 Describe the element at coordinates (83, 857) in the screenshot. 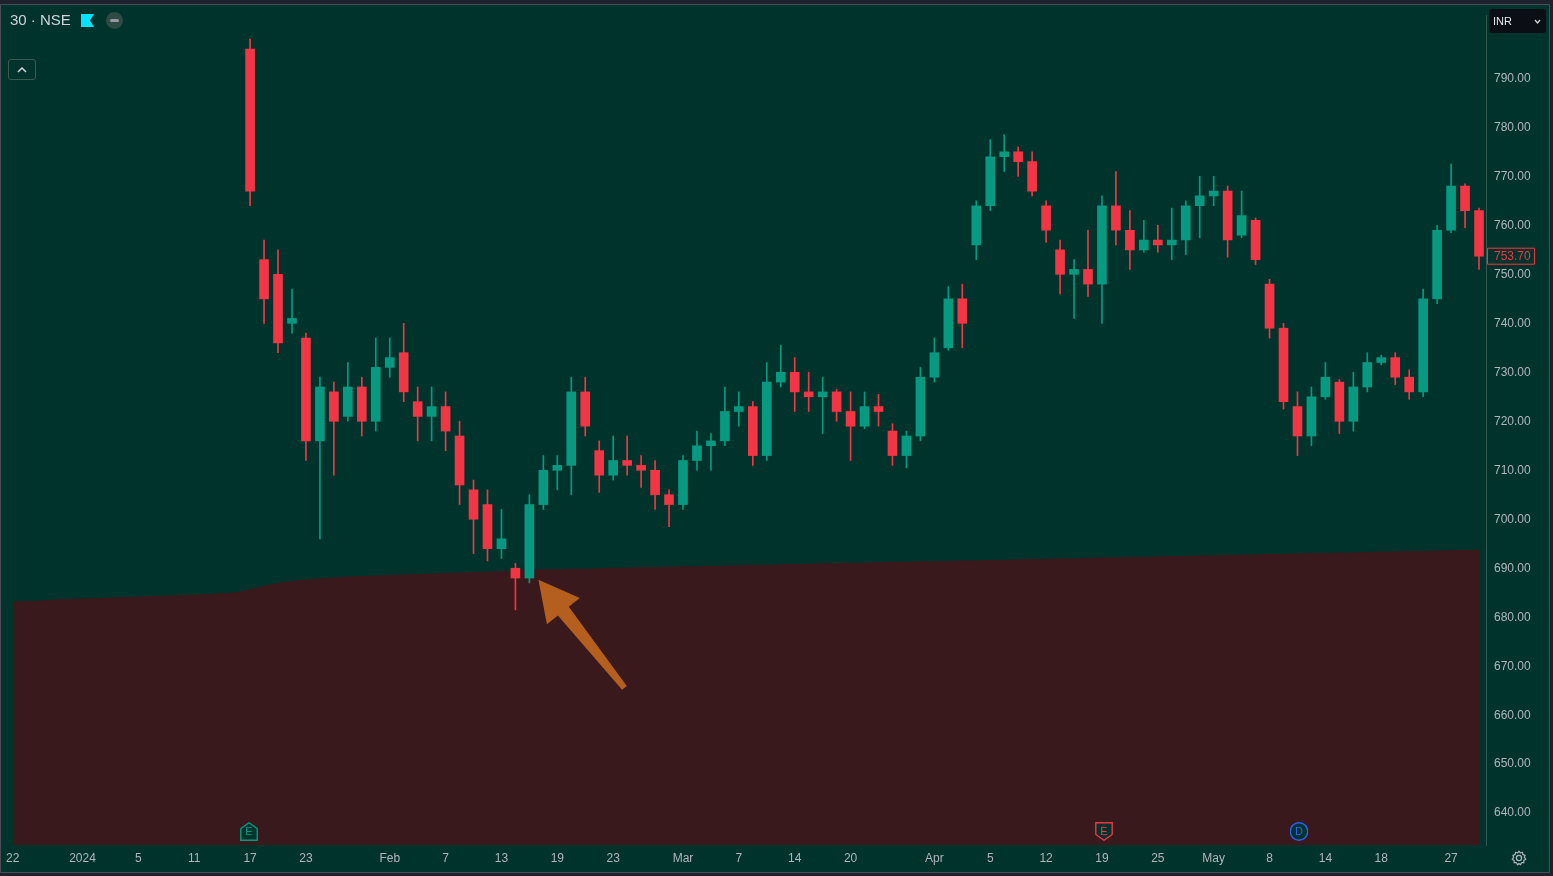

I see `x-tick-label: 2024` at that location.